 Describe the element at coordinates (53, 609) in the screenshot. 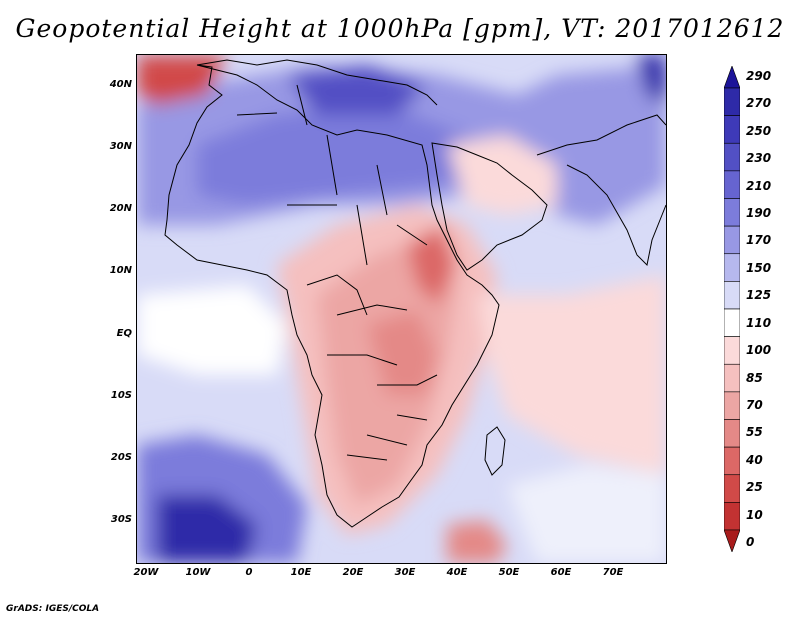

I see `grads-credit: GrADS: IGES/COLA` at that location.